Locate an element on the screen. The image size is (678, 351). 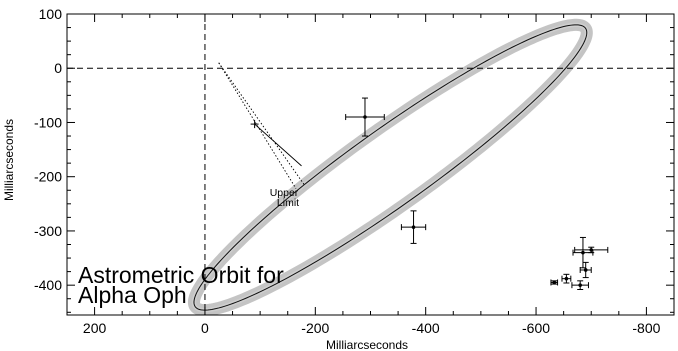
y-tick-label: -100 is located at coordinates (48, 122).